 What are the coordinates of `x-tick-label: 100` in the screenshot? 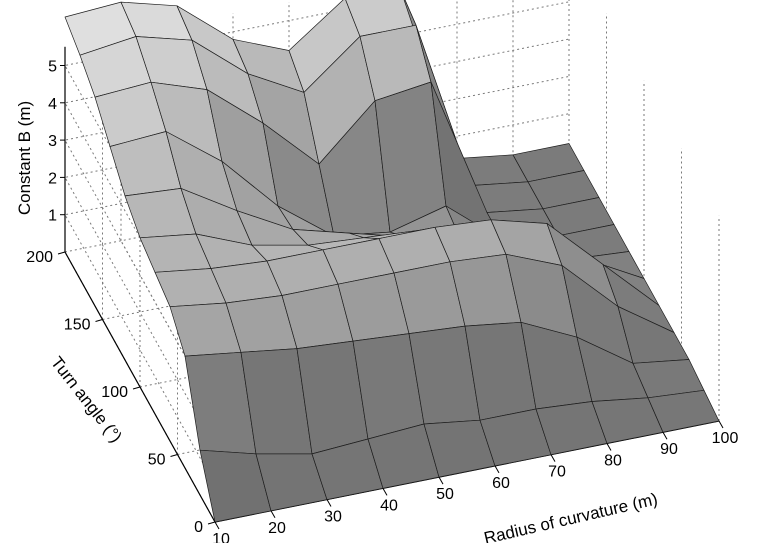 It's located at (725, 438).